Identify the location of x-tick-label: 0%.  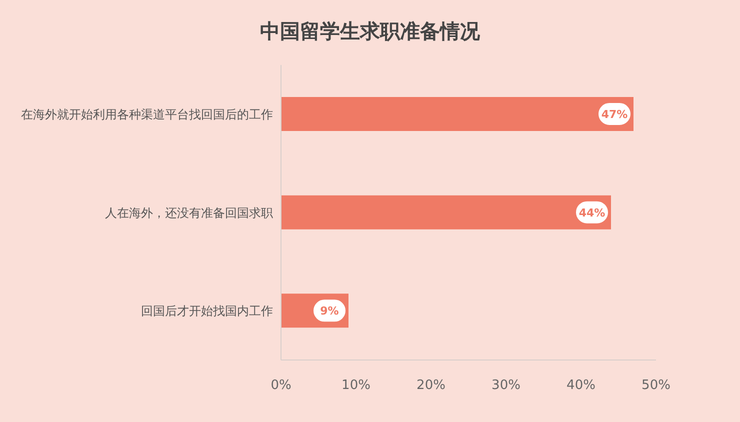
(281, 386).